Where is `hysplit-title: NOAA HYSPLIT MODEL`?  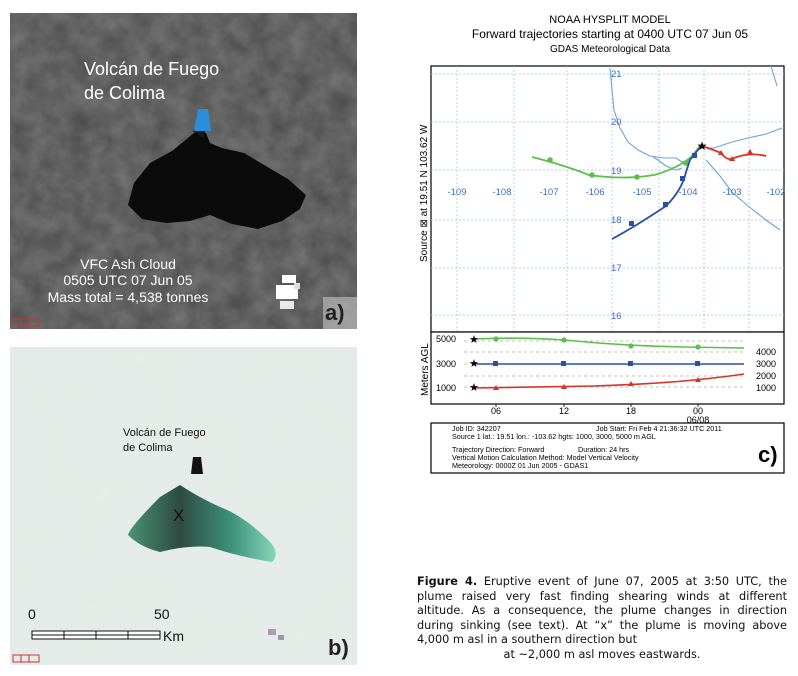 hysplit-title: NOAA HYSPLIT MODEL is located at coordinates (609, 20).